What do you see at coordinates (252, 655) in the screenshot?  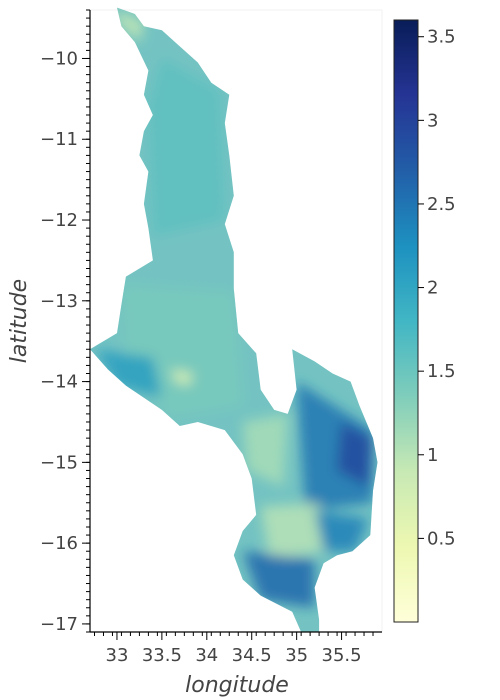 I see `x-tick-label: 34.5` at bounding box center [252, 655].